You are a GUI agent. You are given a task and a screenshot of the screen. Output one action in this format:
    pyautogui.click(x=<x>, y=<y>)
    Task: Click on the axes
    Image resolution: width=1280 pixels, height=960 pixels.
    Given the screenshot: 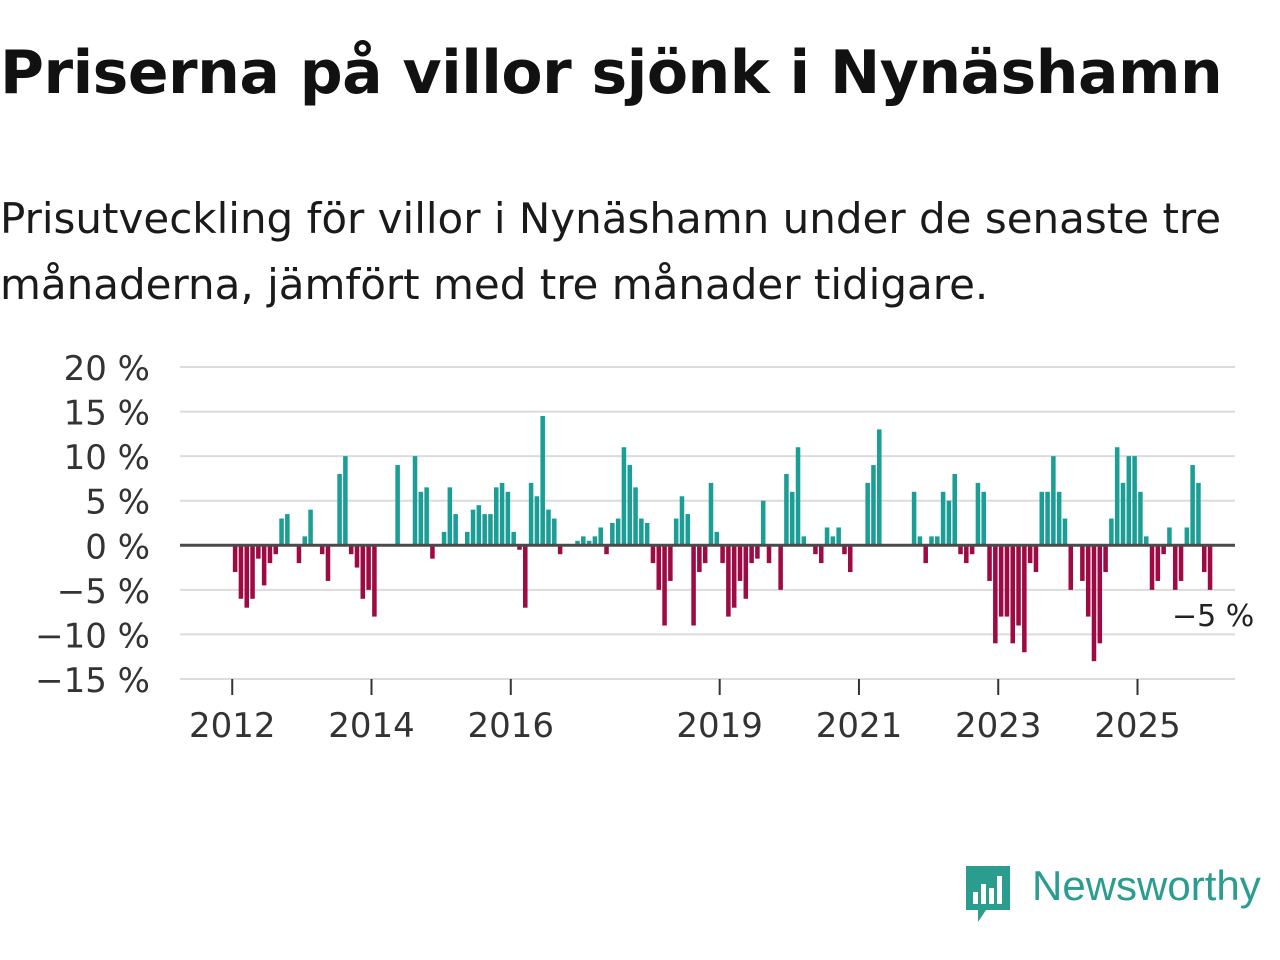 What is the action you would take?
    pyautogui.click(x=707, y=619)
    